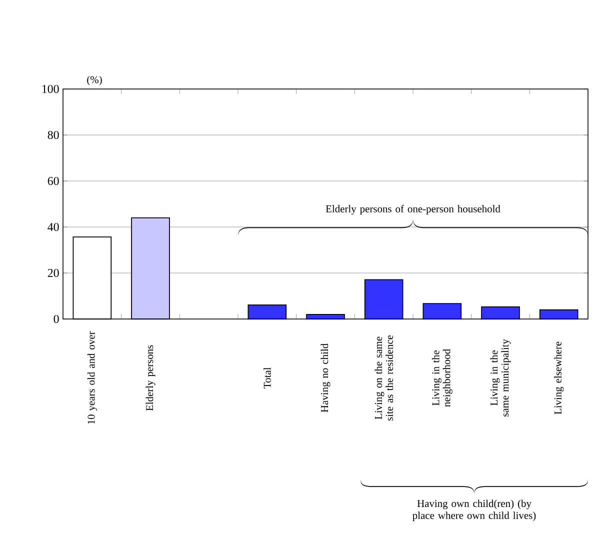  What do you see at coordinates (92, 377) in the screenshot?
I see `x-tick-label: 10 years old and over` at bounding box center [92, 377].